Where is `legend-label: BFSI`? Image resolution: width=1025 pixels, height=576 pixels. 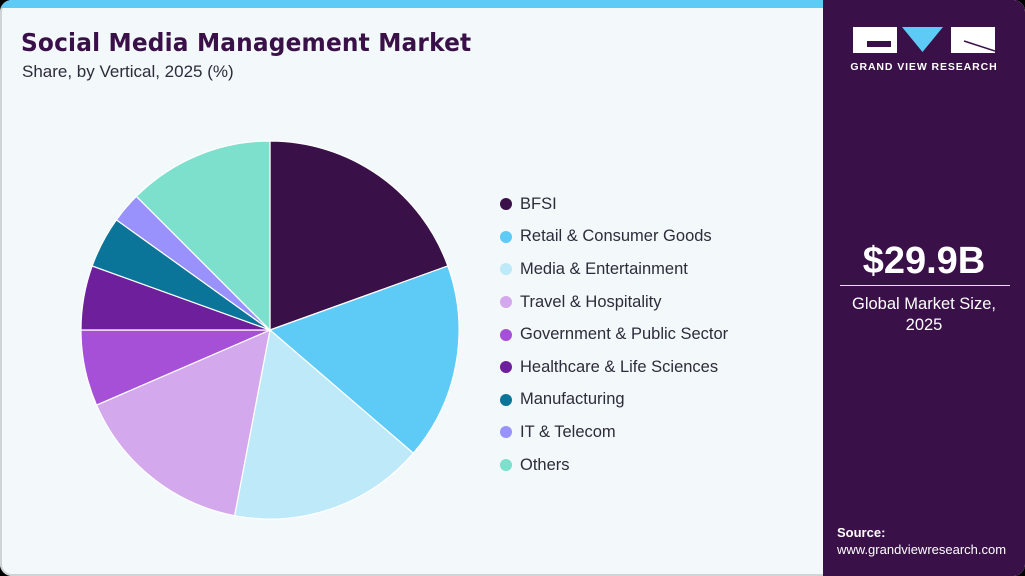
legend-label: BFSI is located at coordinates (538, 203).